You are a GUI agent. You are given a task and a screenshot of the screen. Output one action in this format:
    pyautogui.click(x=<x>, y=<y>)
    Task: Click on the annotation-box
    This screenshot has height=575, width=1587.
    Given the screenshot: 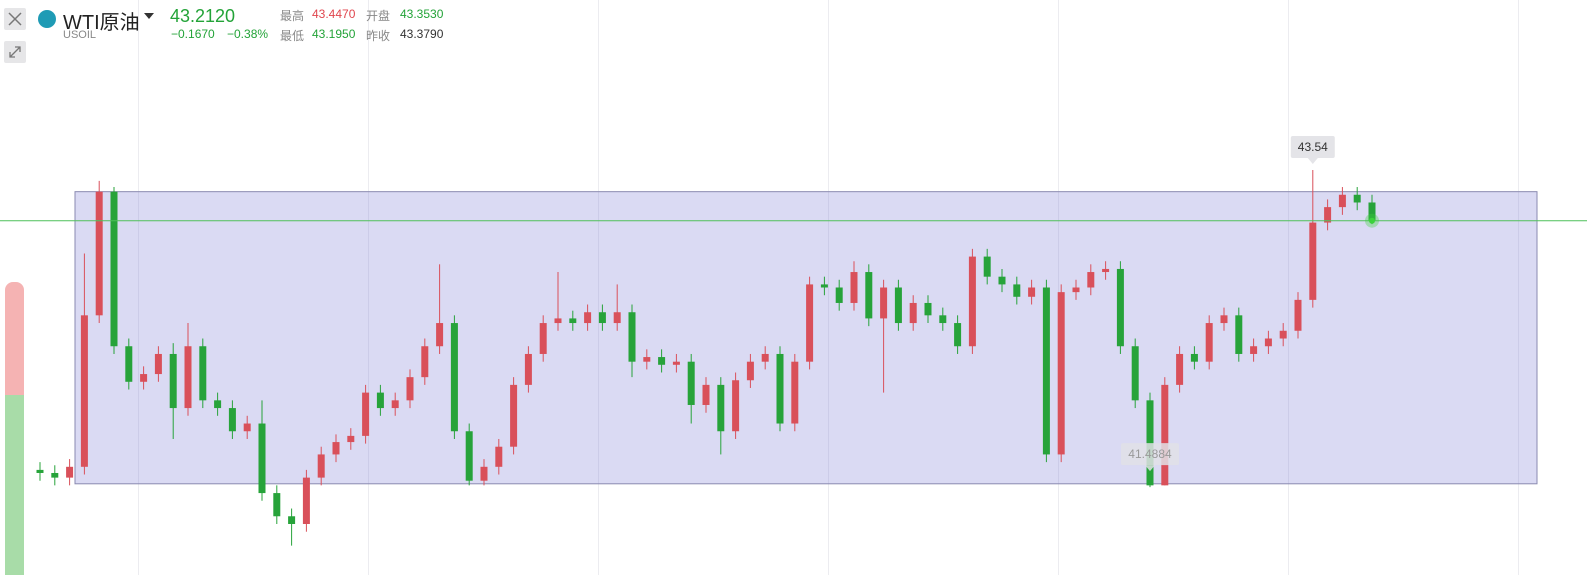 What is the action you would take?
    pyautogui.click(x=1312, y=147)
    